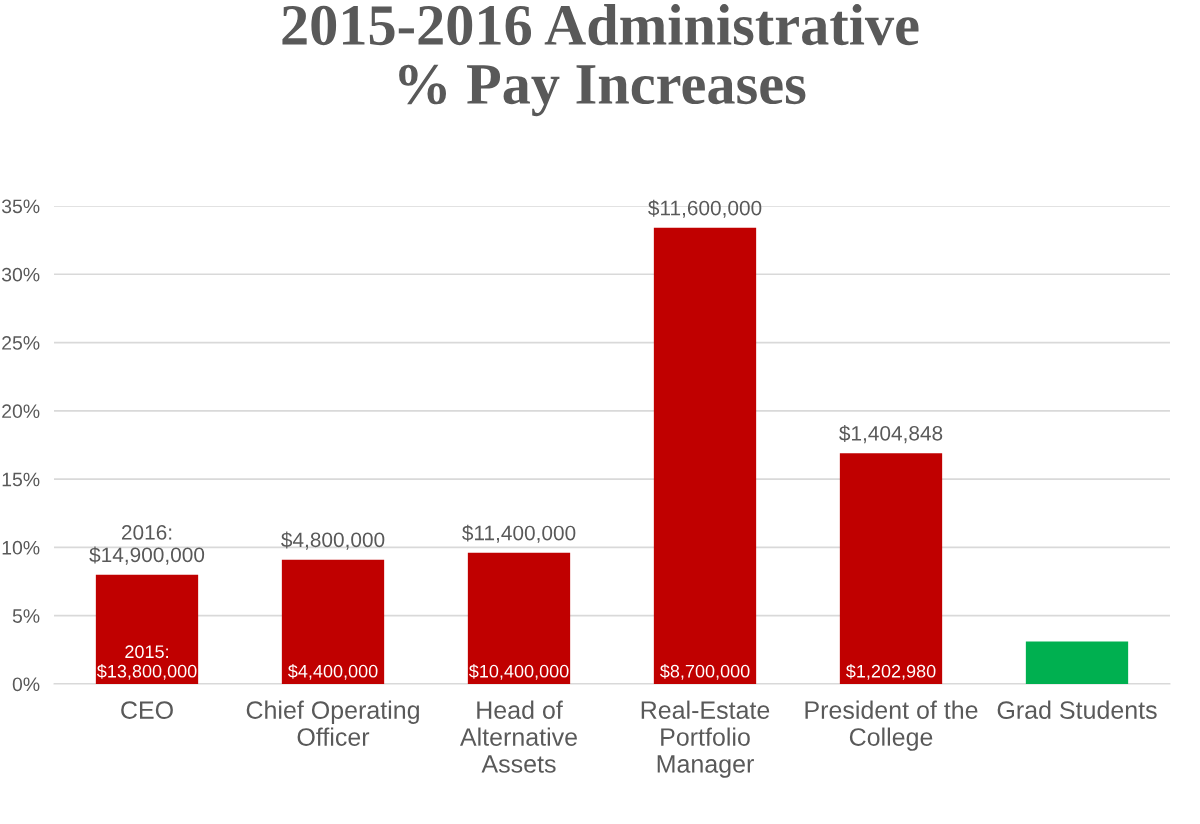 The width and height of the screenshot is (1200, 824). Describe the element at coordinates (600, 60) in the screenshot. I see `chart-title: 2015-2016 Administrative % Pay Increases` at that location.